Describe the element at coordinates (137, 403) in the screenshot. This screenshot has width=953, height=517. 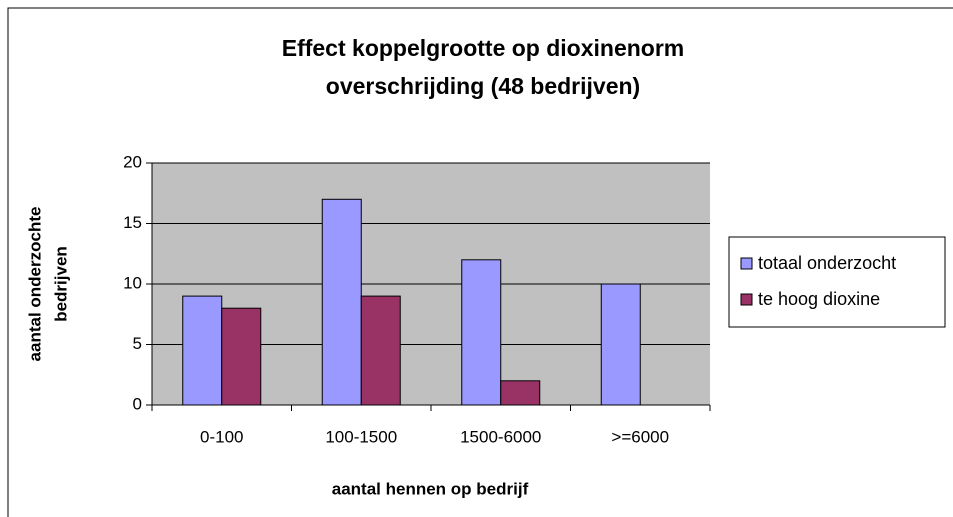
I see `y-tick-label: 0` at that location.